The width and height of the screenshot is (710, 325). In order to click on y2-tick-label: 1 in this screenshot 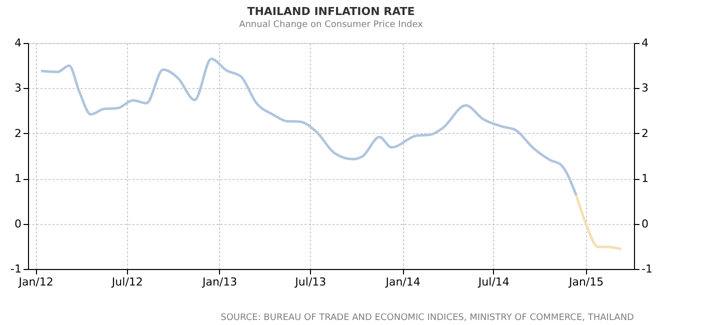, I will do `click(645, 179)`.